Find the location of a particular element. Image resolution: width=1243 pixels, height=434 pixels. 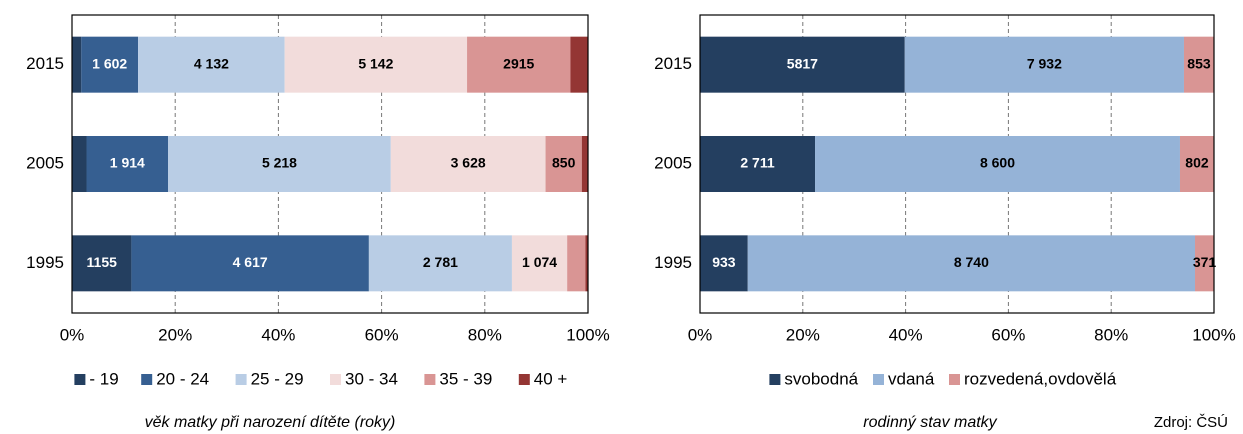

legend-label: 20 - 24 is located at coordinates (182, 378).